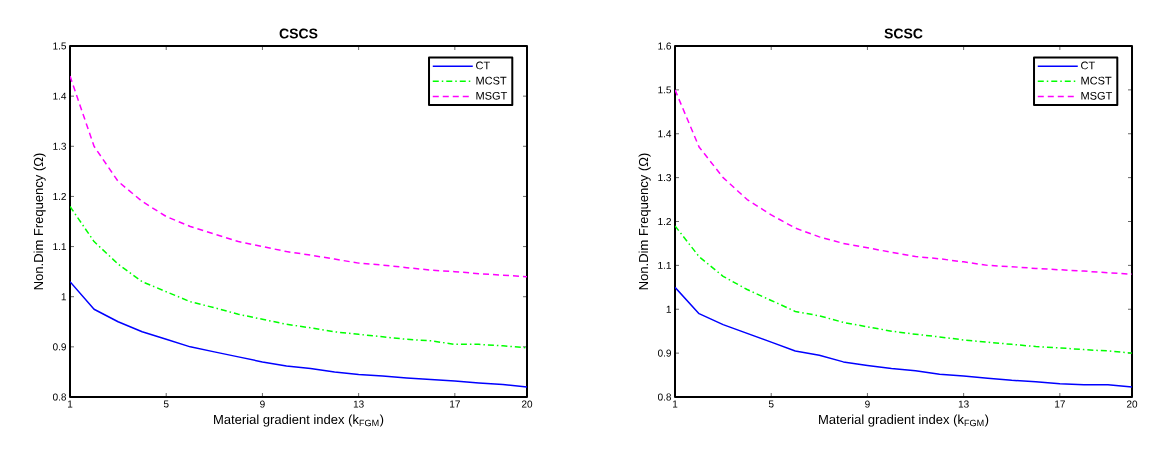 The height and width of the screenshot is (464, 1160). Describe the element at coordinates (298, 33) in the screenshot. I see `chart-title: CSCS` at that location.